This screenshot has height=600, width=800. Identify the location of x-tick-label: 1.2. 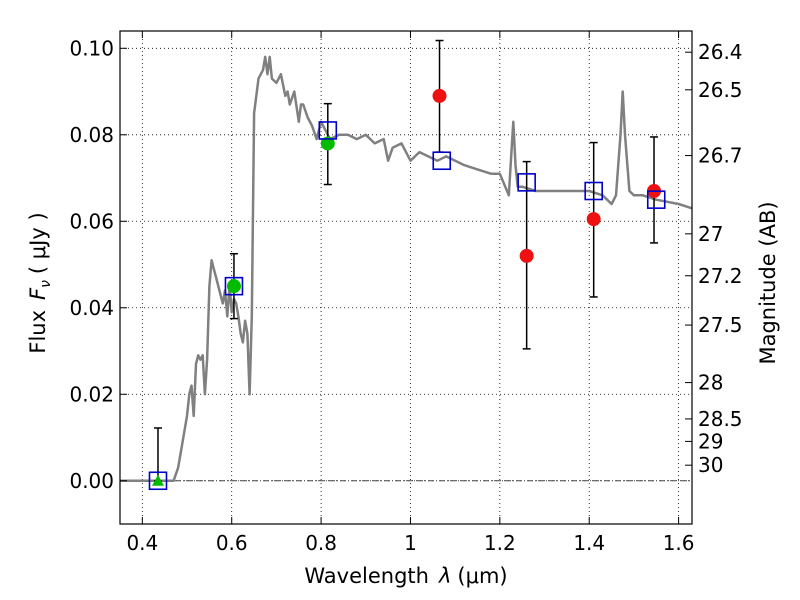
(500, 543).